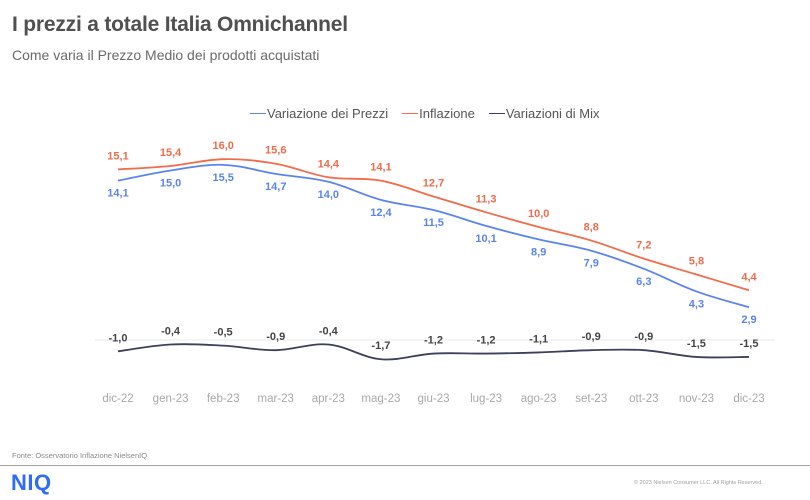  Describe the element at coordinates (328, 195) in the screenshot. I see `data-label: 14,0` at that location.